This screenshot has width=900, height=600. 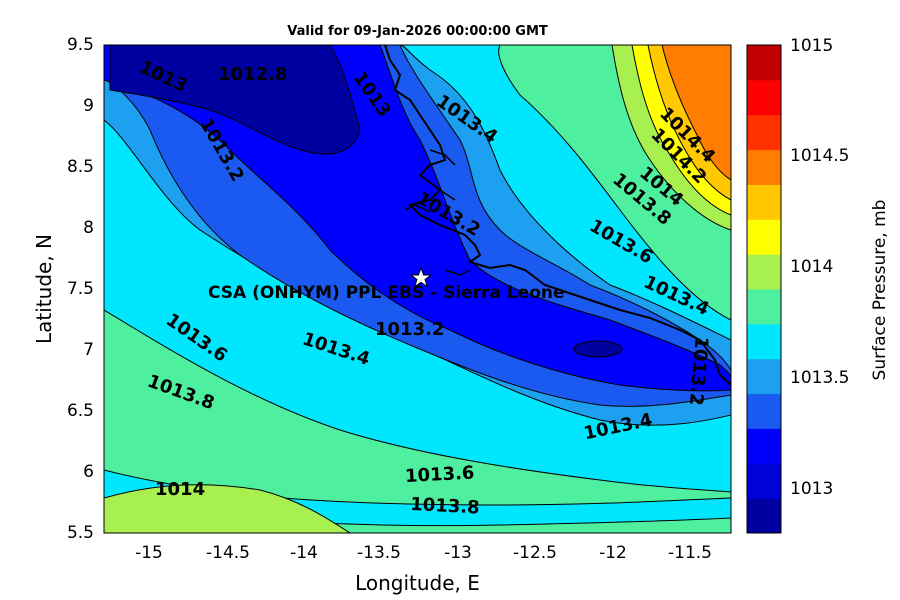 What do you see at coordinates (386, 293) in the screenshot?
I see `station-label: CSA (ONHYM) PPL EBS - Sierra Leone` at bounding box center [386, 293].